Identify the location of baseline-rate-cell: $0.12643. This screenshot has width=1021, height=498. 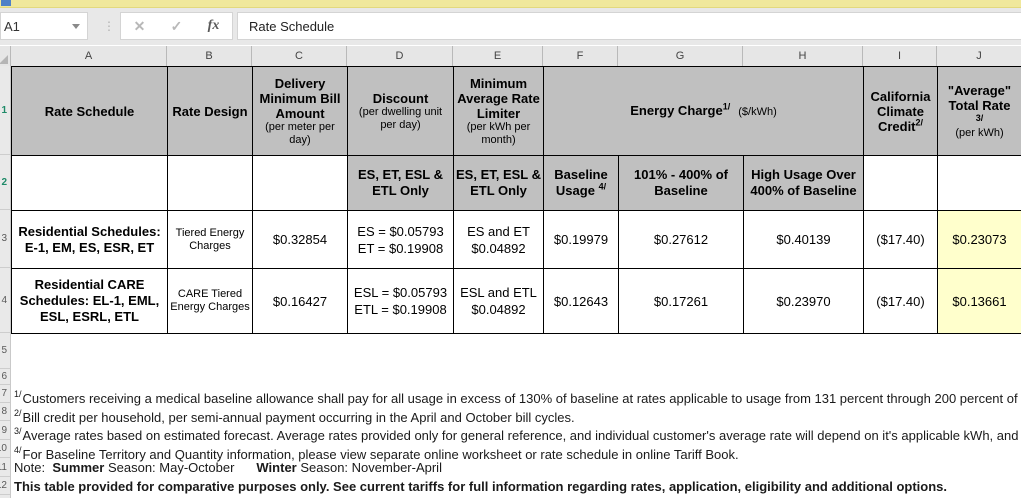
(581, 301).